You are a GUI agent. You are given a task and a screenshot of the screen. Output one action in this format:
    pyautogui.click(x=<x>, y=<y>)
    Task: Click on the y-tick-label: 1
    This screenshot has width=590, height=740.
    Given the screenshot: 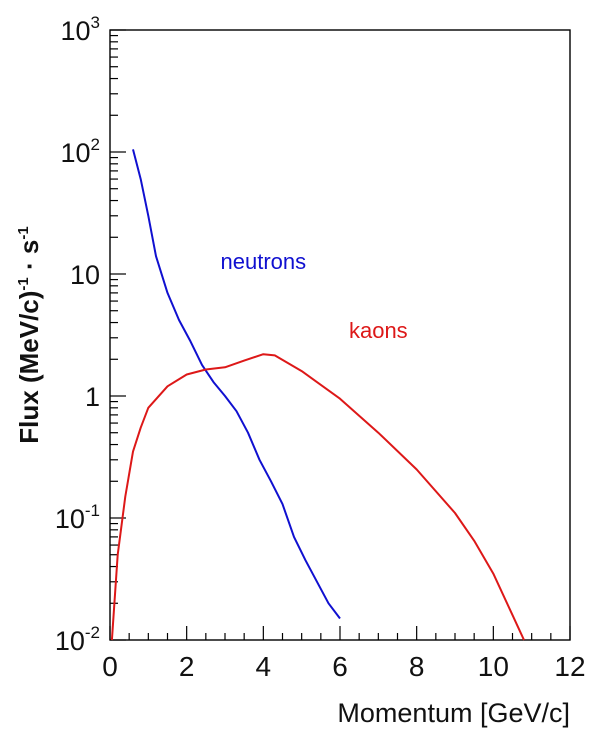 What is the action you would take?
    pyautogui.click(x=92, y=397)
    